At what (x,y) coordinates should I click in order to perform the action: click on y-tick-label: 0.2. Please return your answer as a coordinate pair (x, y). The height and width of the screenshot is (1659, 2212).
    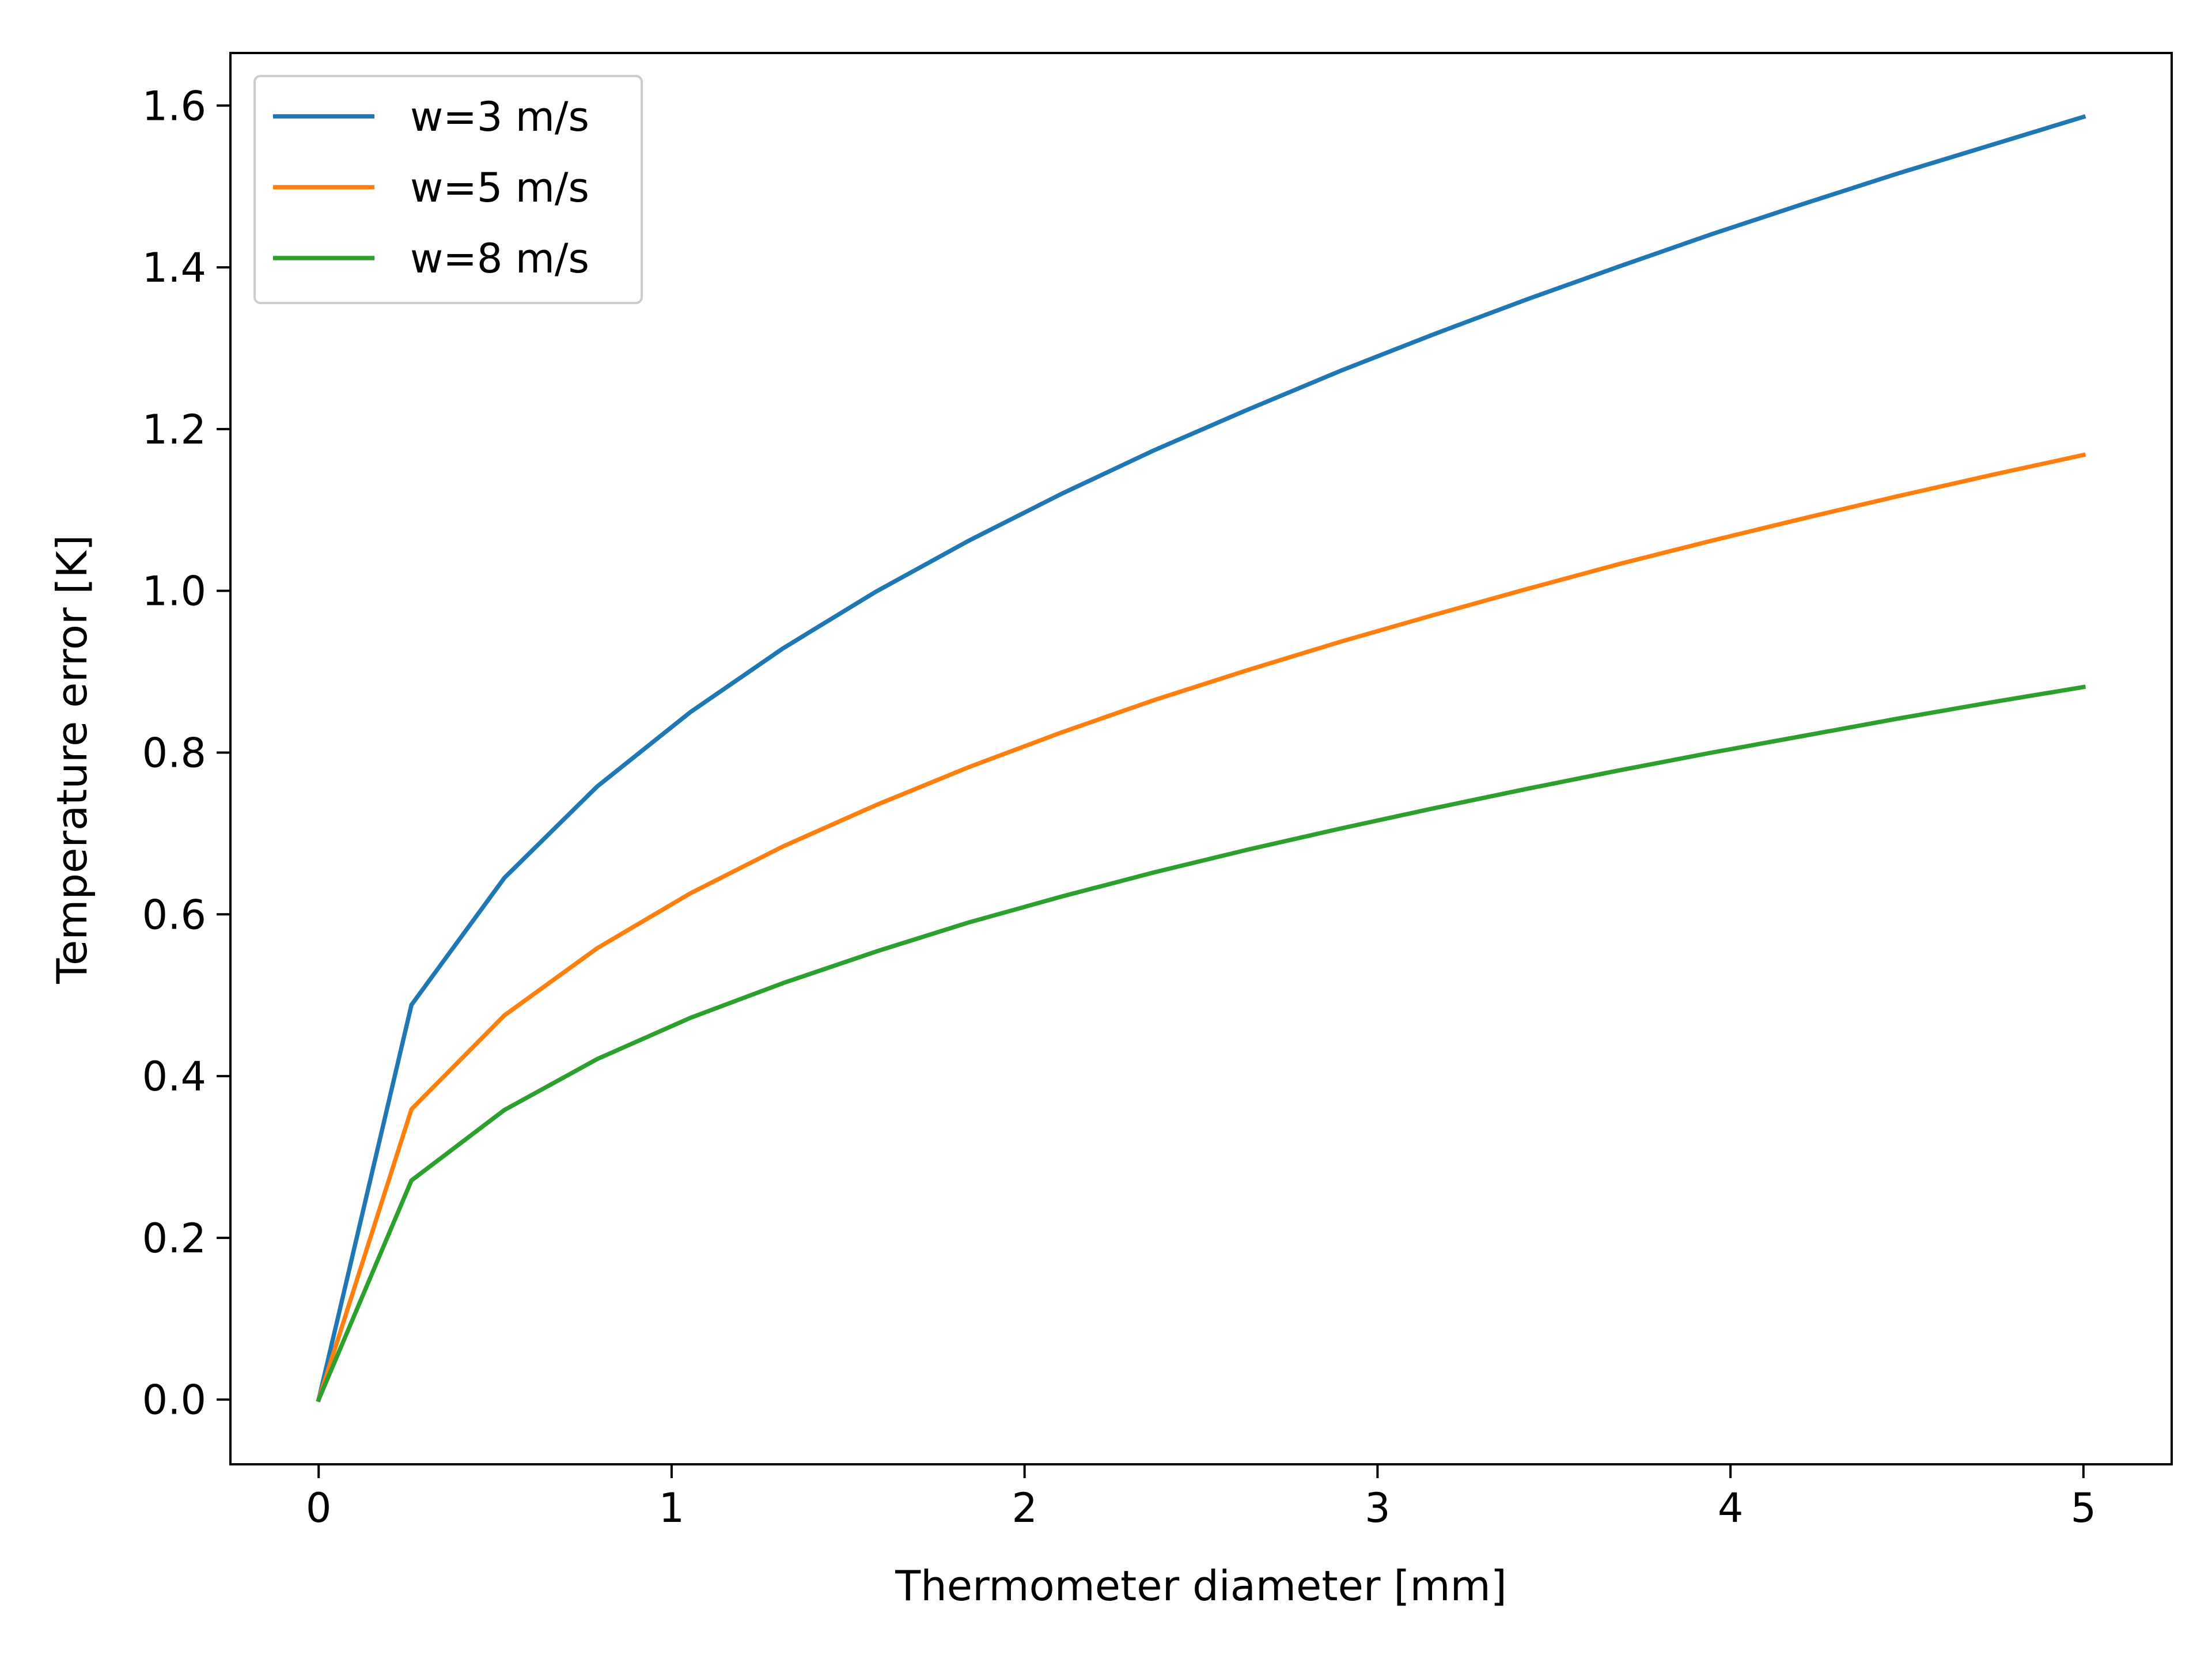
    Looking at the image, I should click on (174, 1238).